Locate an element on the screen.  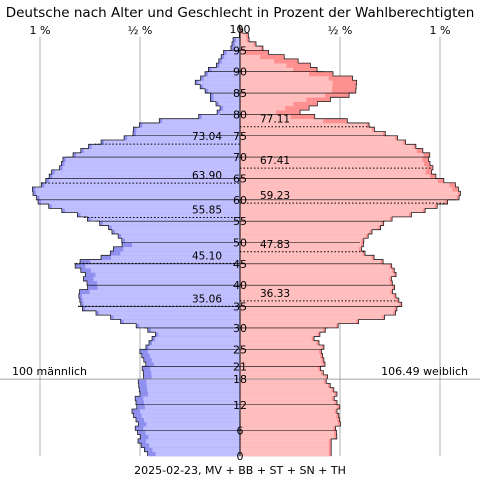
median-label-male-3: 45.10 is located at coordinates (207, 256).